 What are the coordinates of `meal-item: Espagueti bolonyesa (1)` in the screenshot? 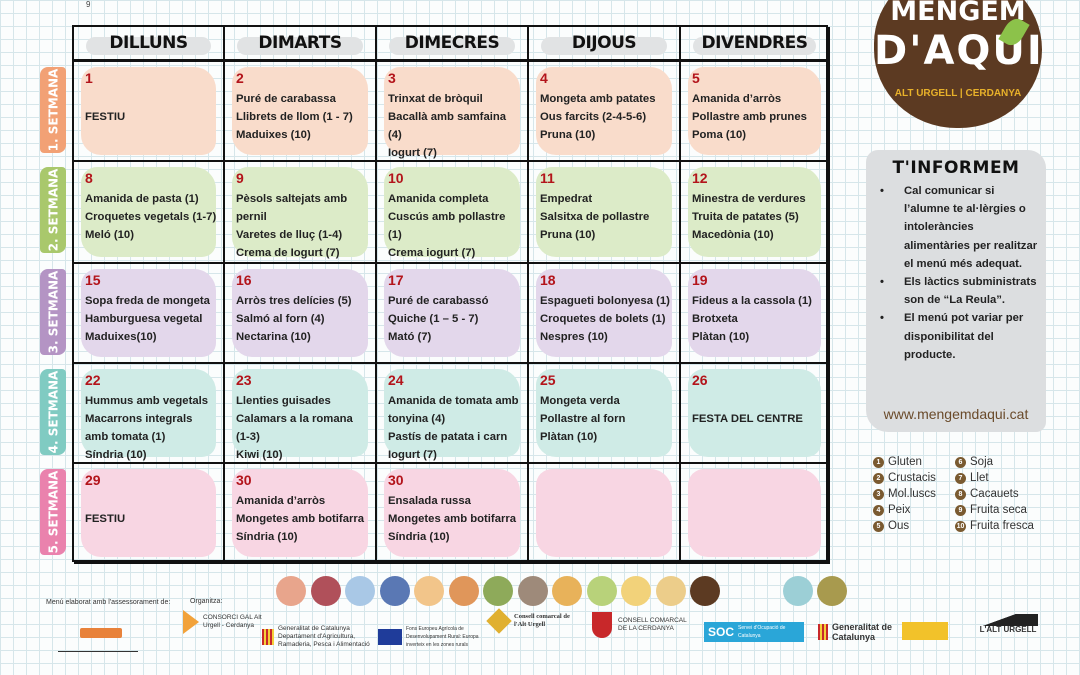 It's located at (605, 301).